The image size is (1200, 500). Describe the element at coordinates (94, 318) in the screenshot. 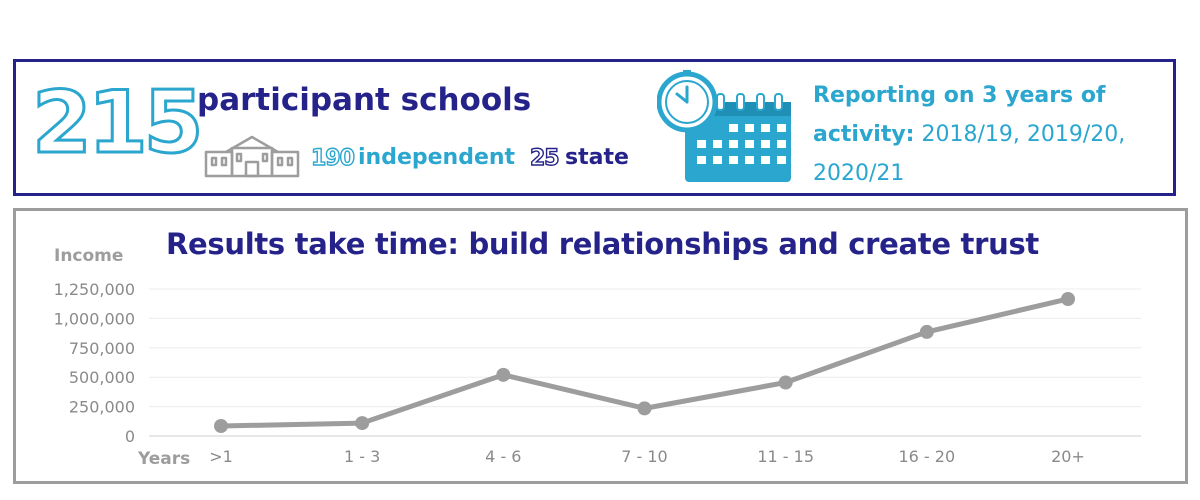

I see `y-tick-label: 1,000,000` at that location.